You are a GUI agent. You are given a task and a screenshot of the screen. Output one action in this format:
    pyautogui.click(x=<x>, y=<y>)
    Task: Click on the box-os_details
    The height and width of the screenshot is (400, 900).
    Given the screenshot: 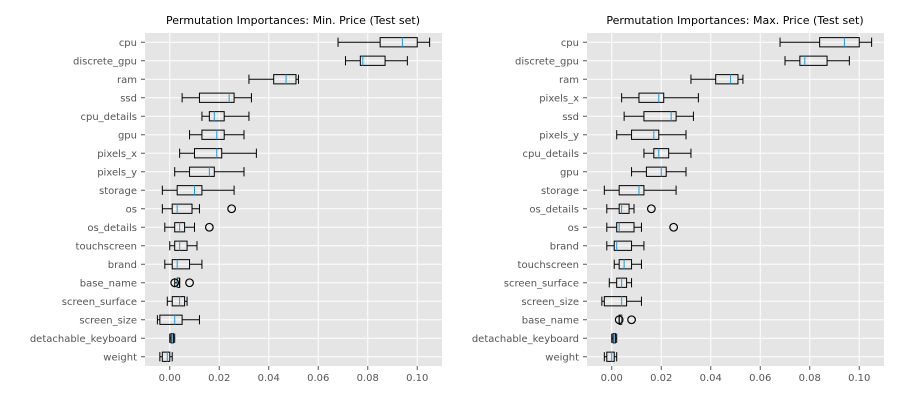 What is the action you would take?
    pyautogui.click(x=624, y=208)
    